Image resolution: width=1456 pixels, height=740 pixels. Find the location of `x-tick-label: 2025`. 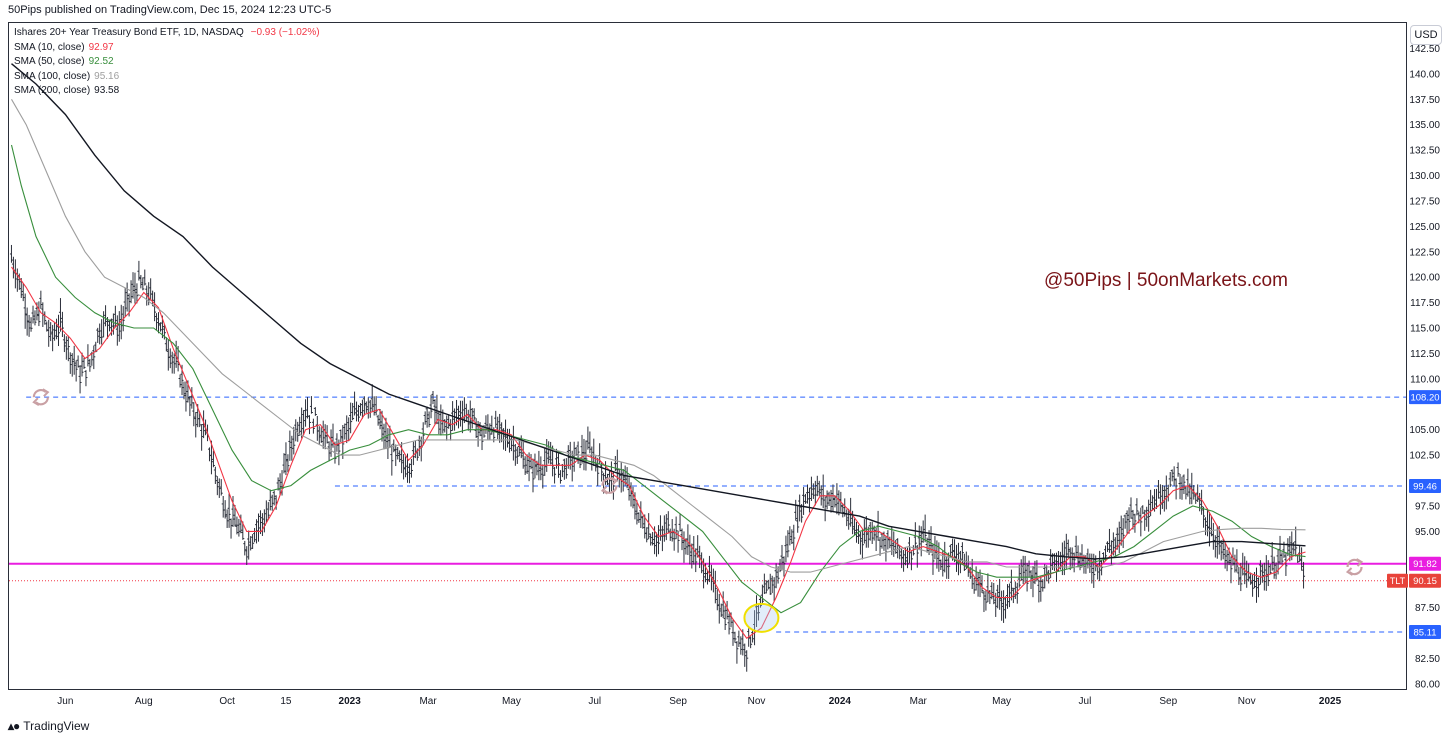

x-tick-label: 2025 is located at coordinates (1330, 701).